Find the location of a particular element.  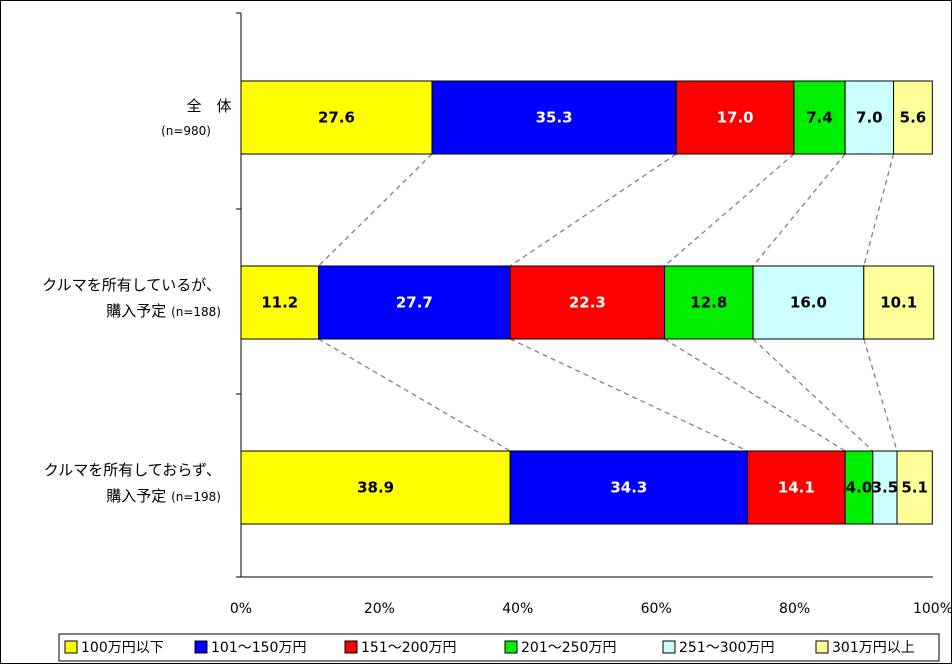

category-label: 全 体 is located at coordinates (208, 106).